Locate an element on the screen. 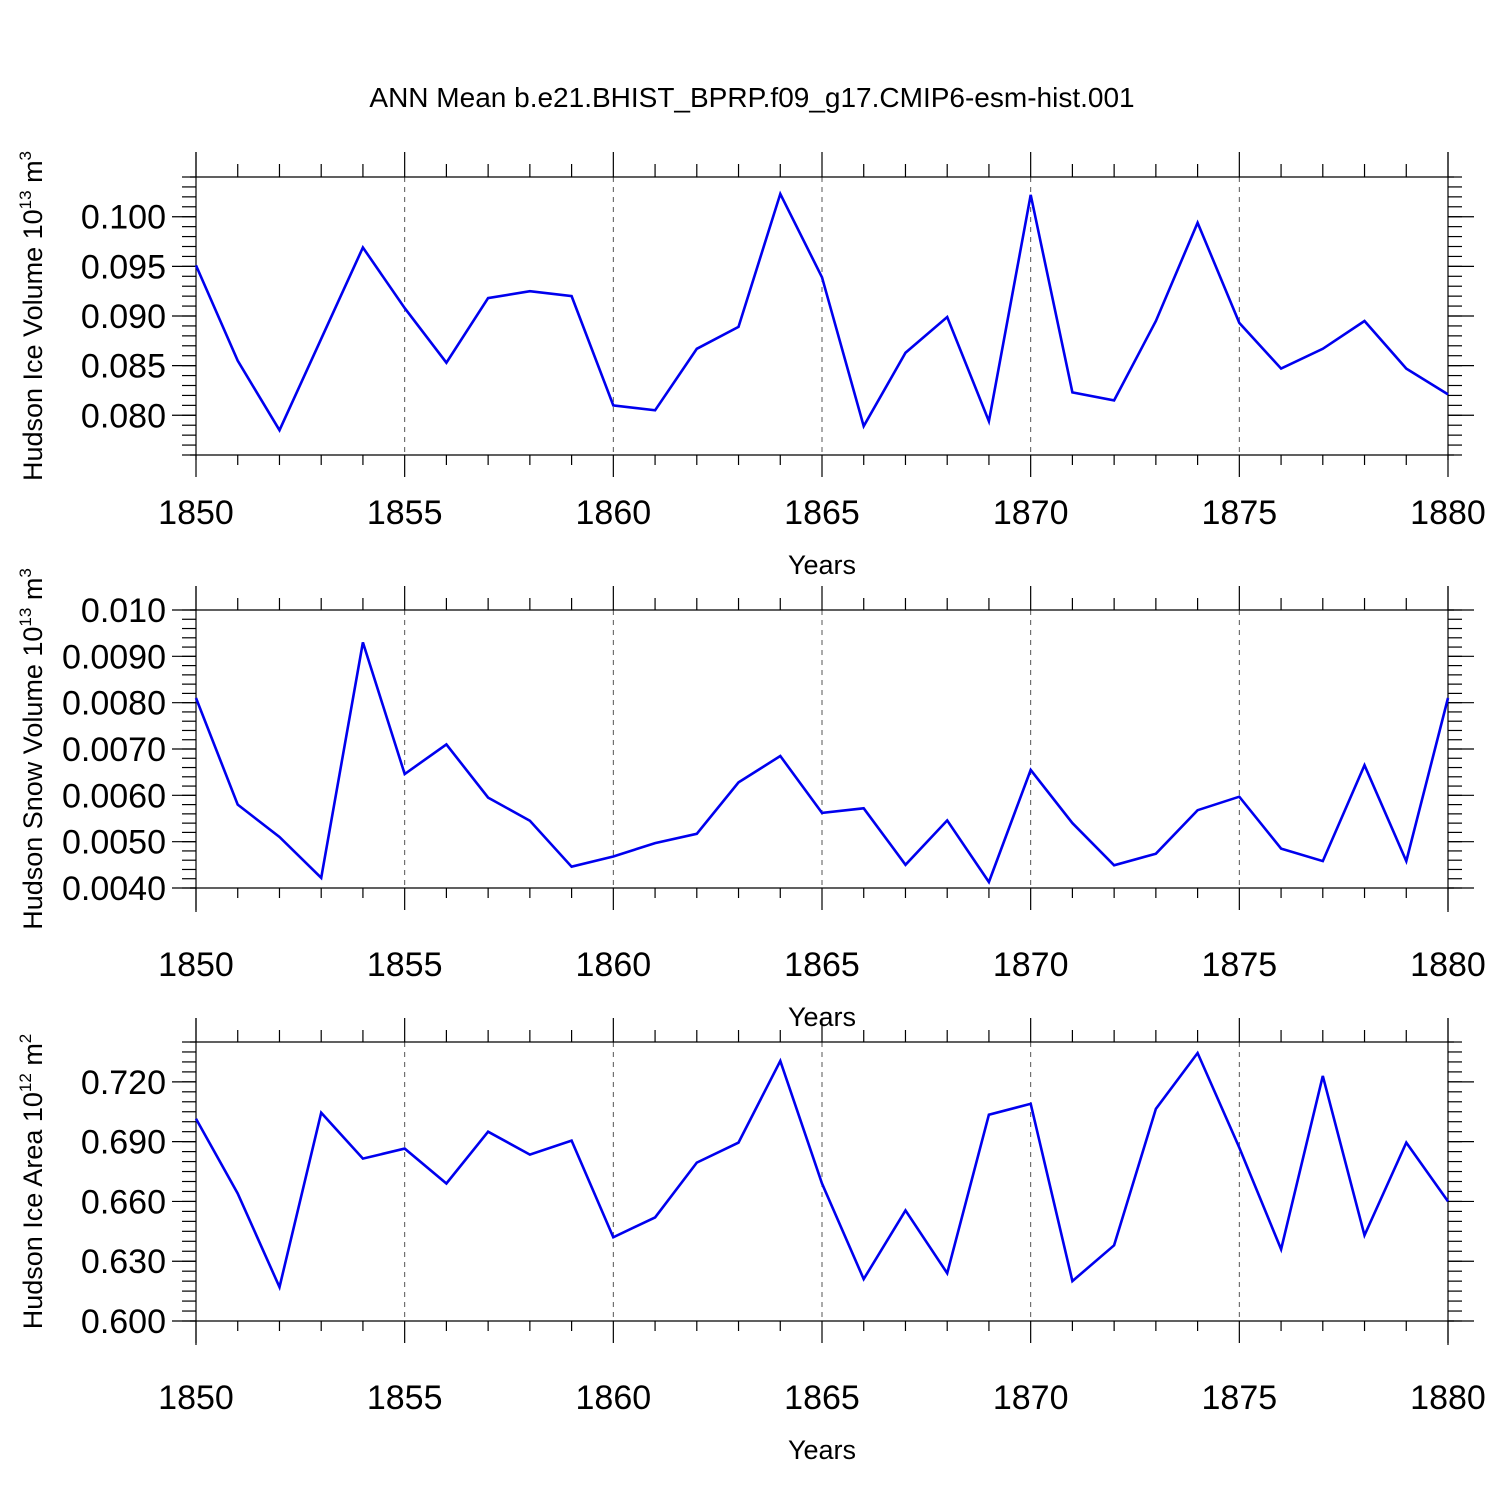 This screenshot has height=1500, width=1500. y-tick-label: 0.0040 is located at coordinates (114, 889).